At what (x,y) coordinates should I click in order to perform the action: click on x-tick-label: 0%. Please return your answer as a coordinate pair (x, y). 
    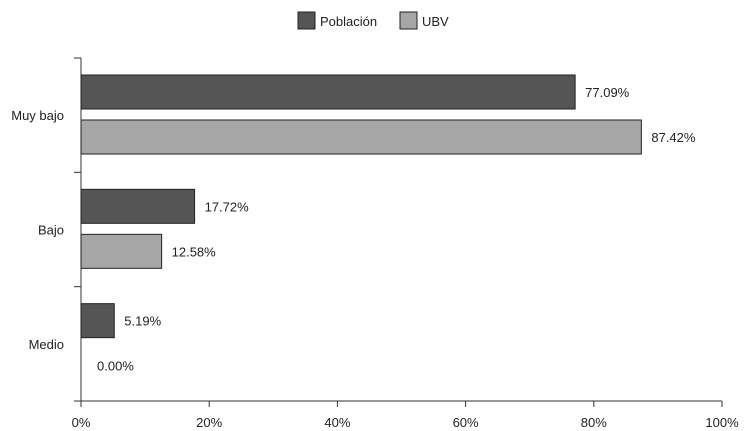
    Looking at the image, I should click on (81, 422).